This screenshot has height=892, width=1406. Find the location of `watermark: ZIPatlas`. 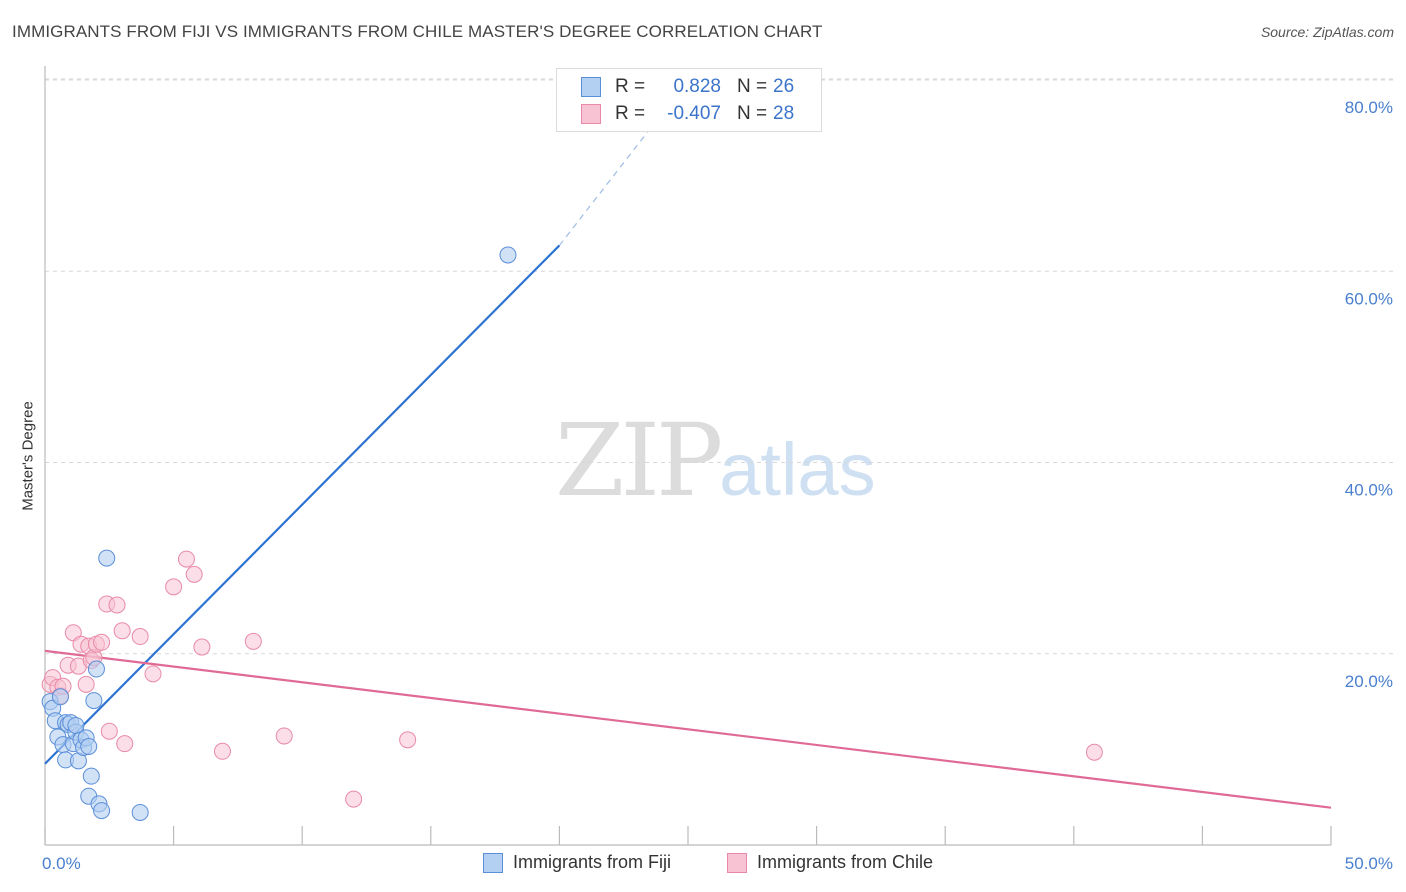

watermark: ZIPatlas is located at coordinates (715, 460).